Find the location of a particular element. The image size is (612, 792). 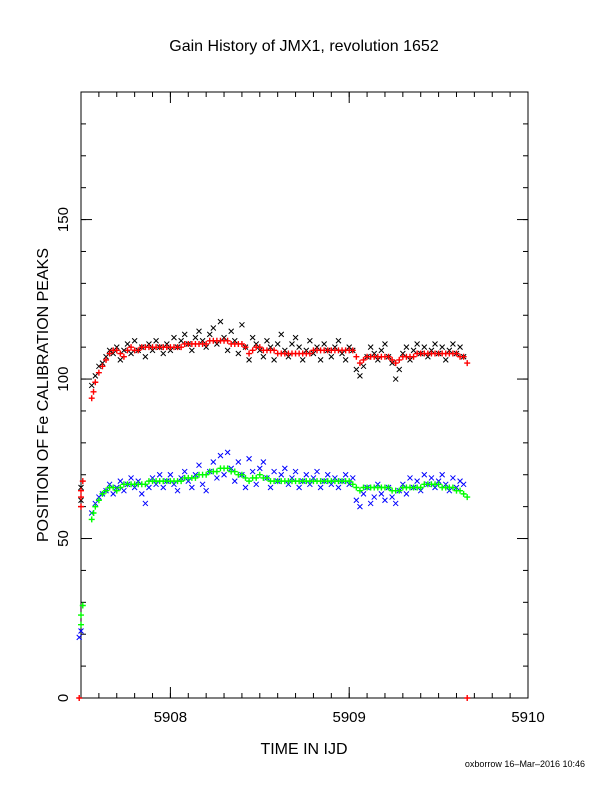

y-tick-label: 150 is located at coordinates (63, 219).